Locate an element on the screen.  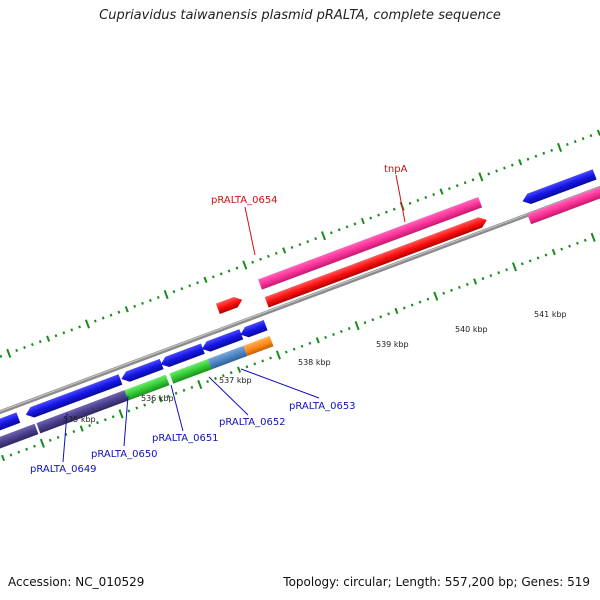
minor-tick-outer-539.8 is located at coordinates (465, 183).